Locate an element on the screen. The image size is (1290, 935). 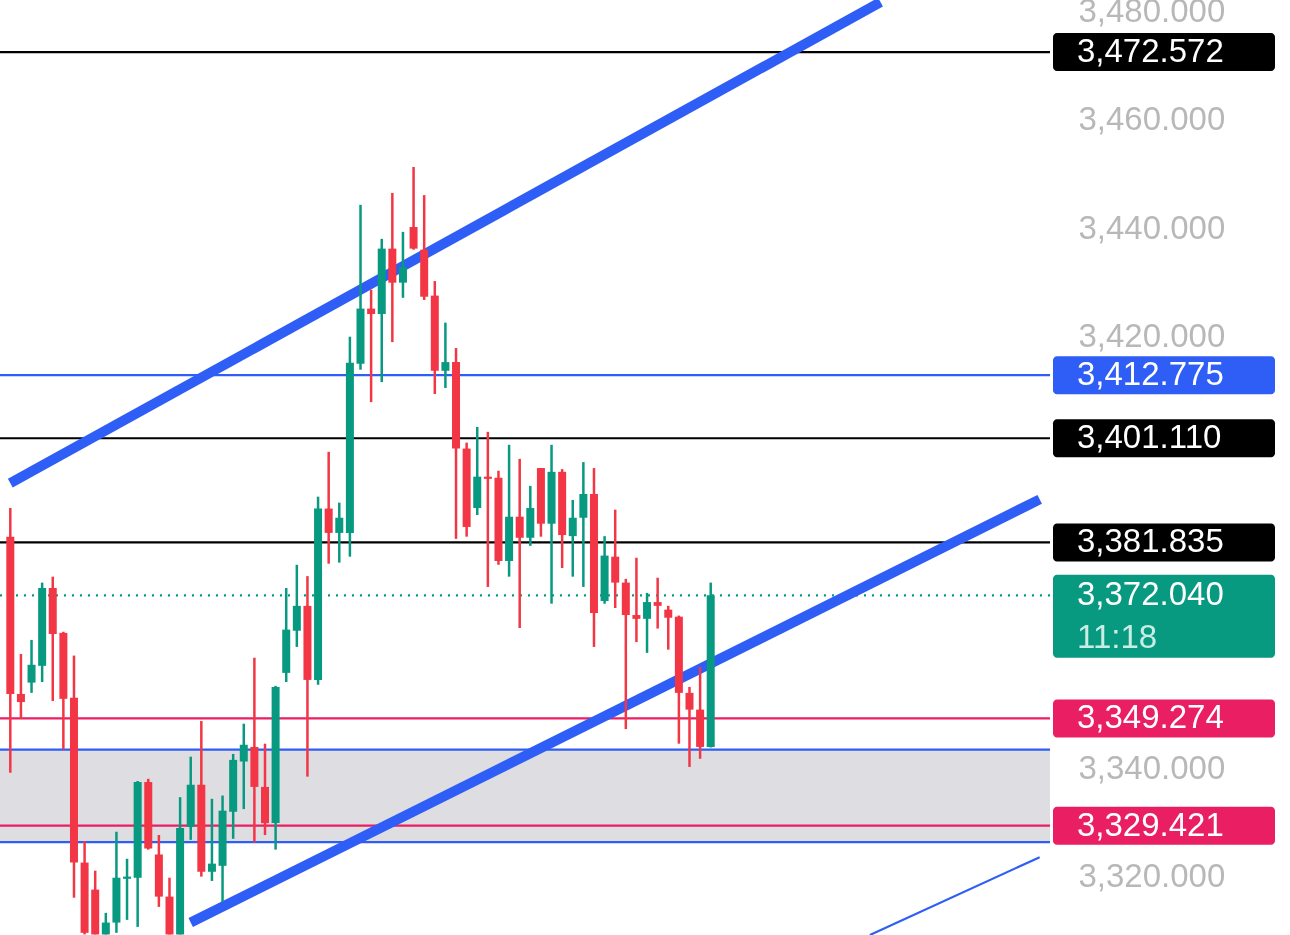
y-tick-label: 3,440.000 is located at coordinates (1152, 227).